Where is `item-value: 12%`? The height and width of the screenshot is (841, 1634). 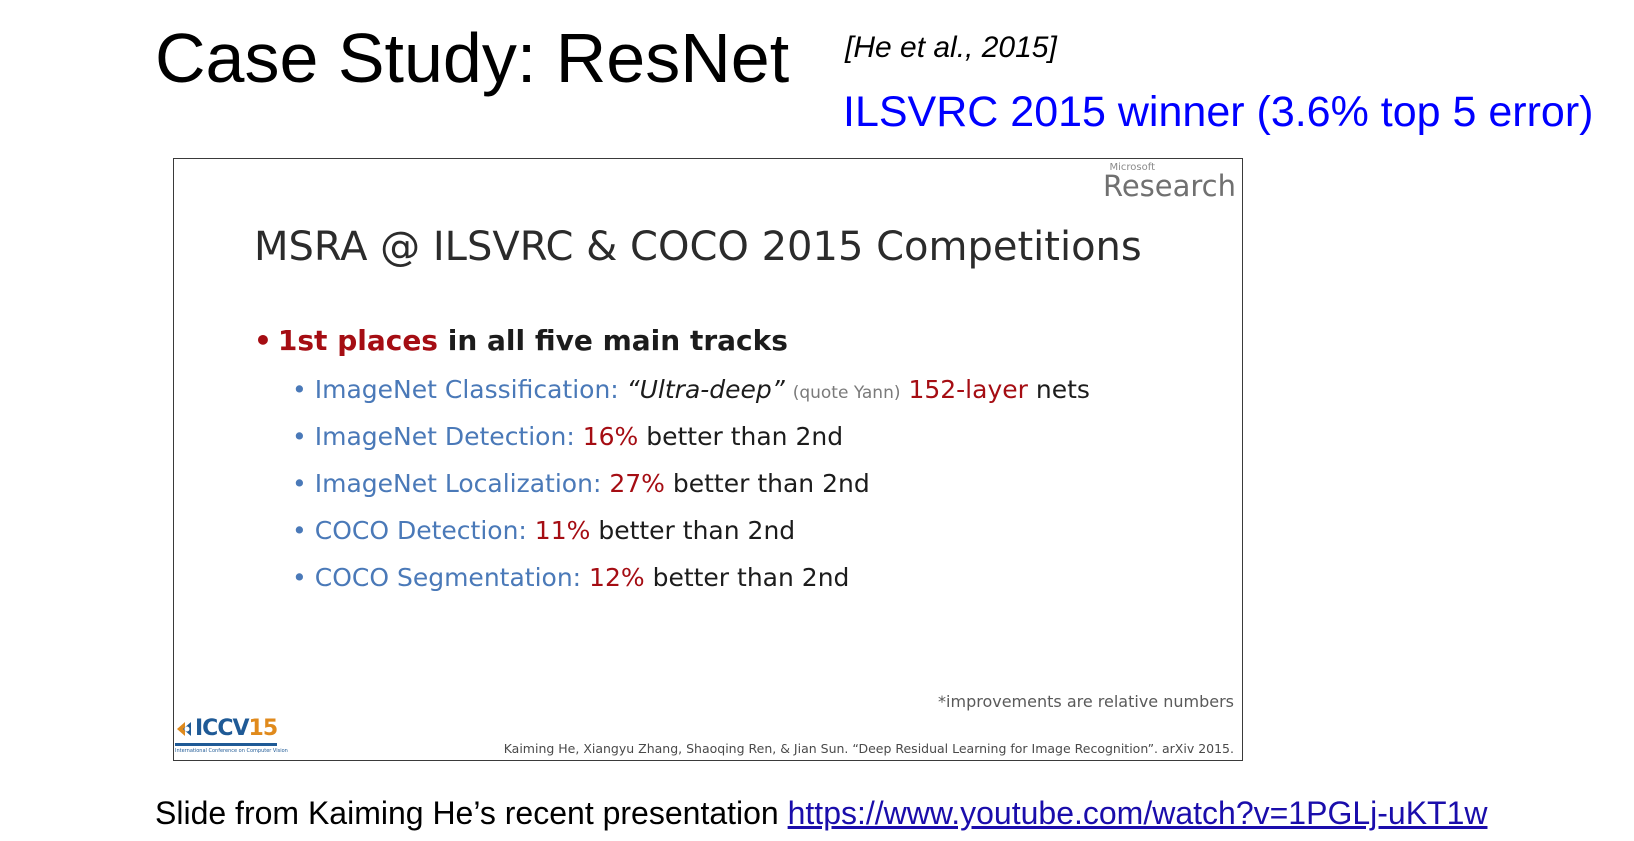
item-value: 12% is located at coordinates (617, 577).